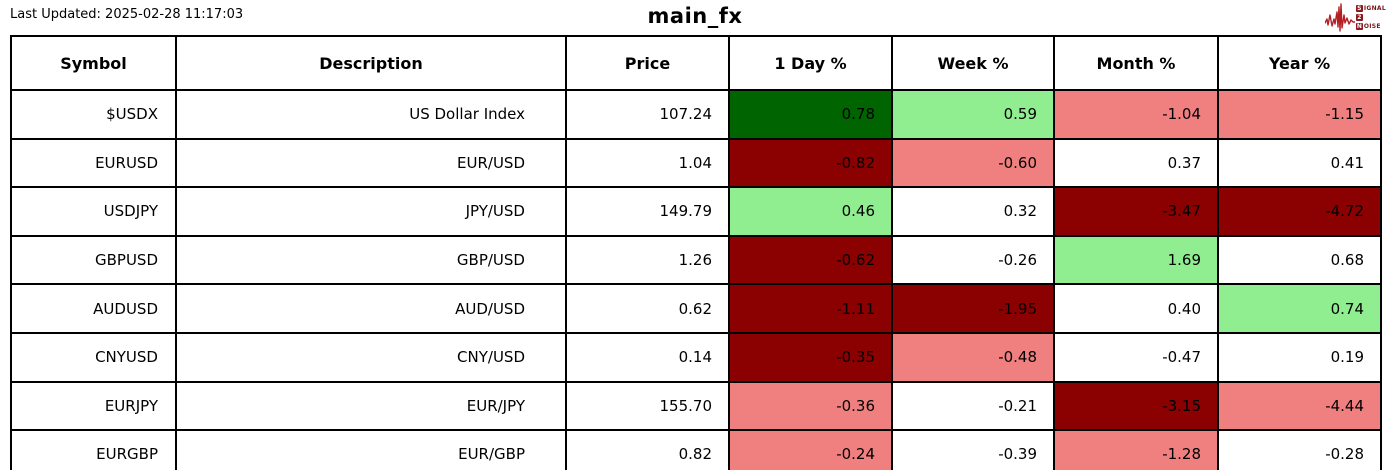 Image resolution: width=1390 pixels, height=470 pixels. I want to click on symbol-cell: EURJPY, so click(93, 406).